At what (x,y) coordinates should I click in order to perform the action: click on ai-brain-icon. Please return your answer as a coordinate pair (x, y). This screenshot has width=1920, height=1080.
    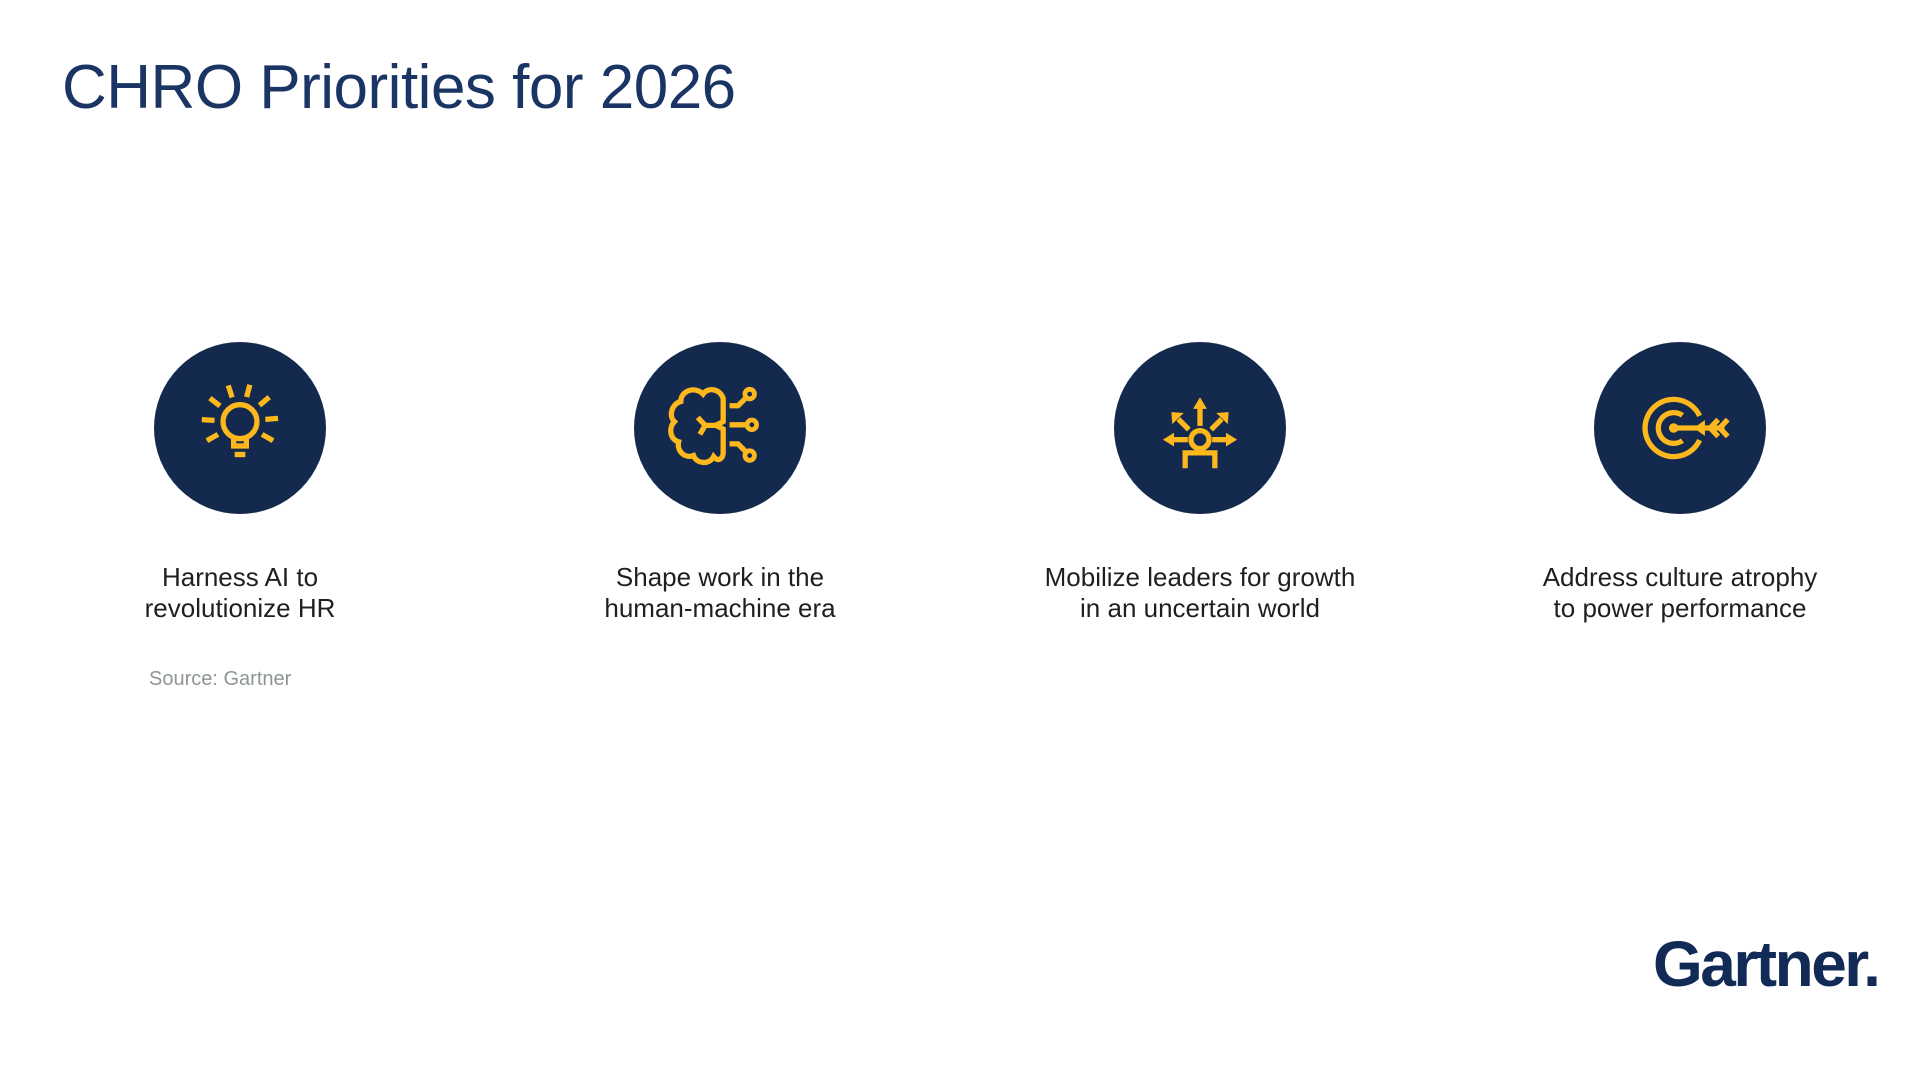
    Looking at the image, I should click on (713, 426).